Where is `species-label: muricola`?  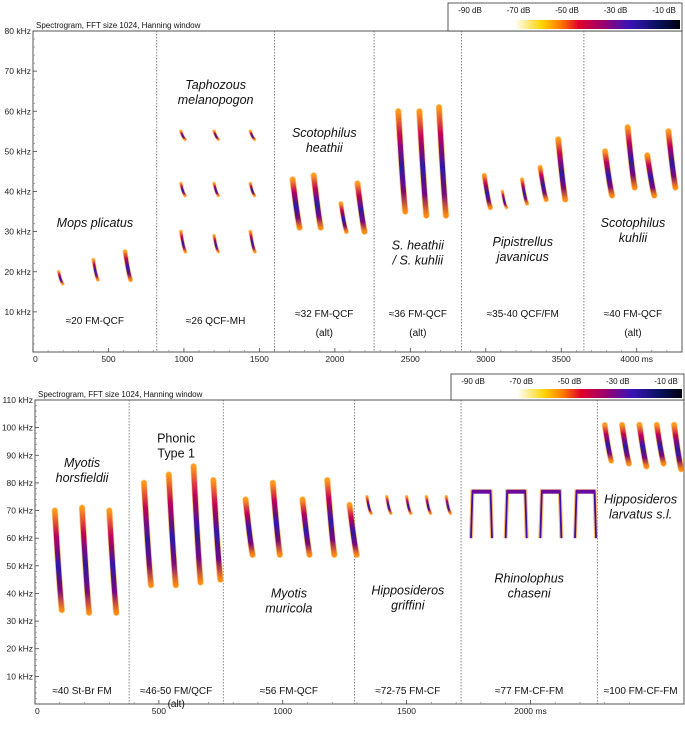 species-label: muricola is located at coordinates (288, 609).